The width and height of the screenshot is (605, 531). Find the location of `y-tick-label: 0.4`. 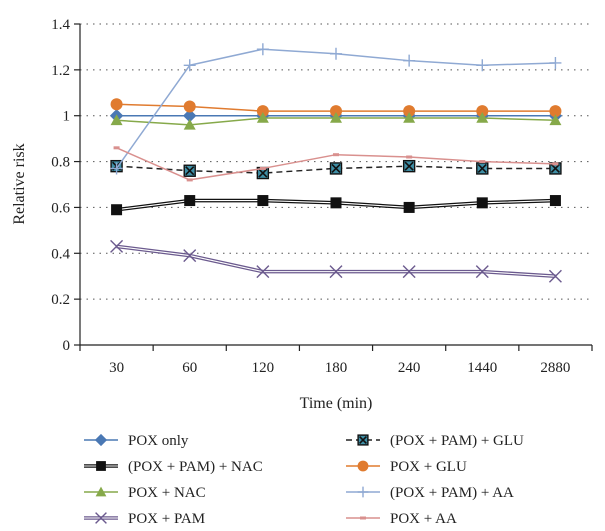

y-tick-label: 0.4 is located at coordinates (60, 254).